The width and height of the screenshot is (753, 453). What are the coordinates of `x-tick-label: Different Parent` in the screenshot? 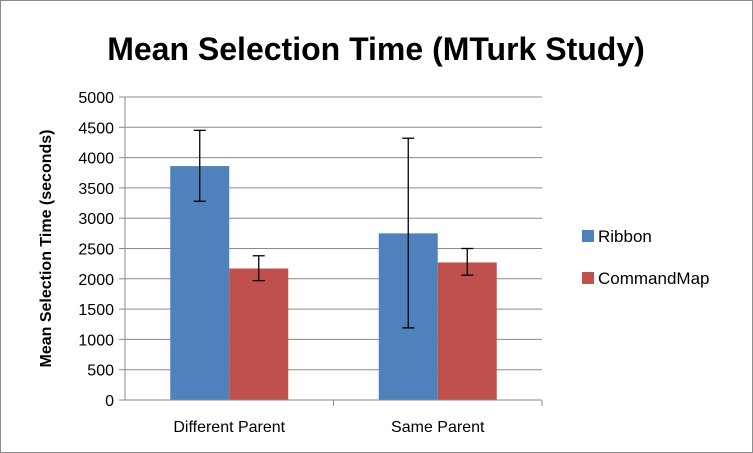 It's located at (229, 427).